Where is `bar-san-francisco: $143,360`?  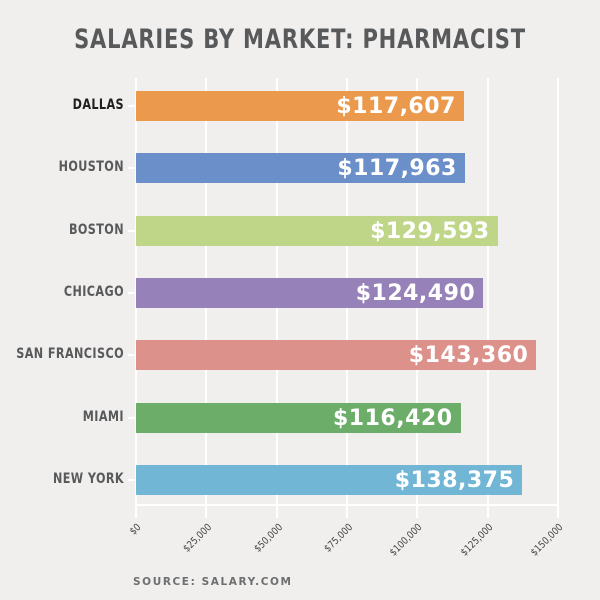
bar-san-francisco: $143,360 is located at coordinates (336, 355).